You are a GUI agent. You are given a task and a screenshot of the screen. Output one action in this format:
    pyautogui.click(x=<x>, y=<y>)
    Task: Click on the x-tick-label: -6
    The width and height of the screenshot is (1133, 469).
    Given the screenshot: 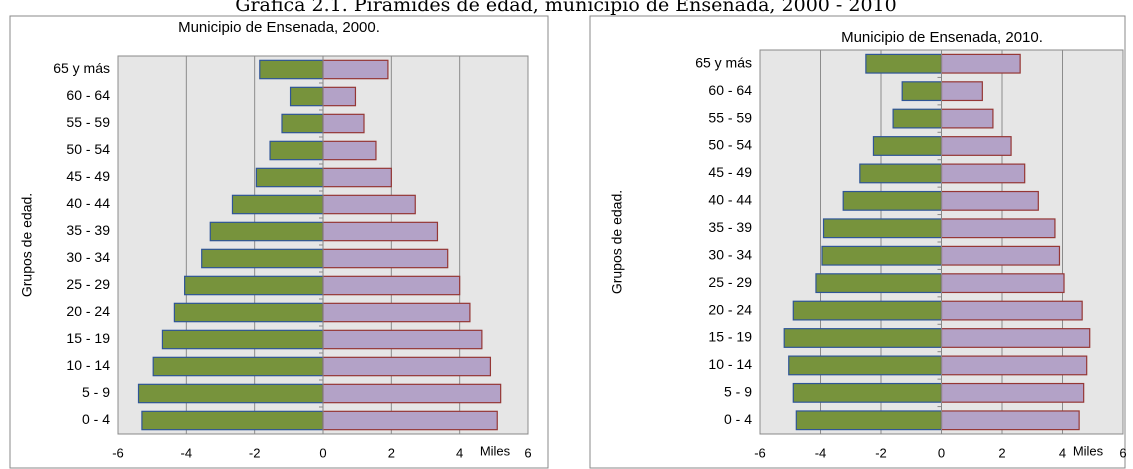 What is the action you would take?
    pyautogui.click(x=760, y=452)
    